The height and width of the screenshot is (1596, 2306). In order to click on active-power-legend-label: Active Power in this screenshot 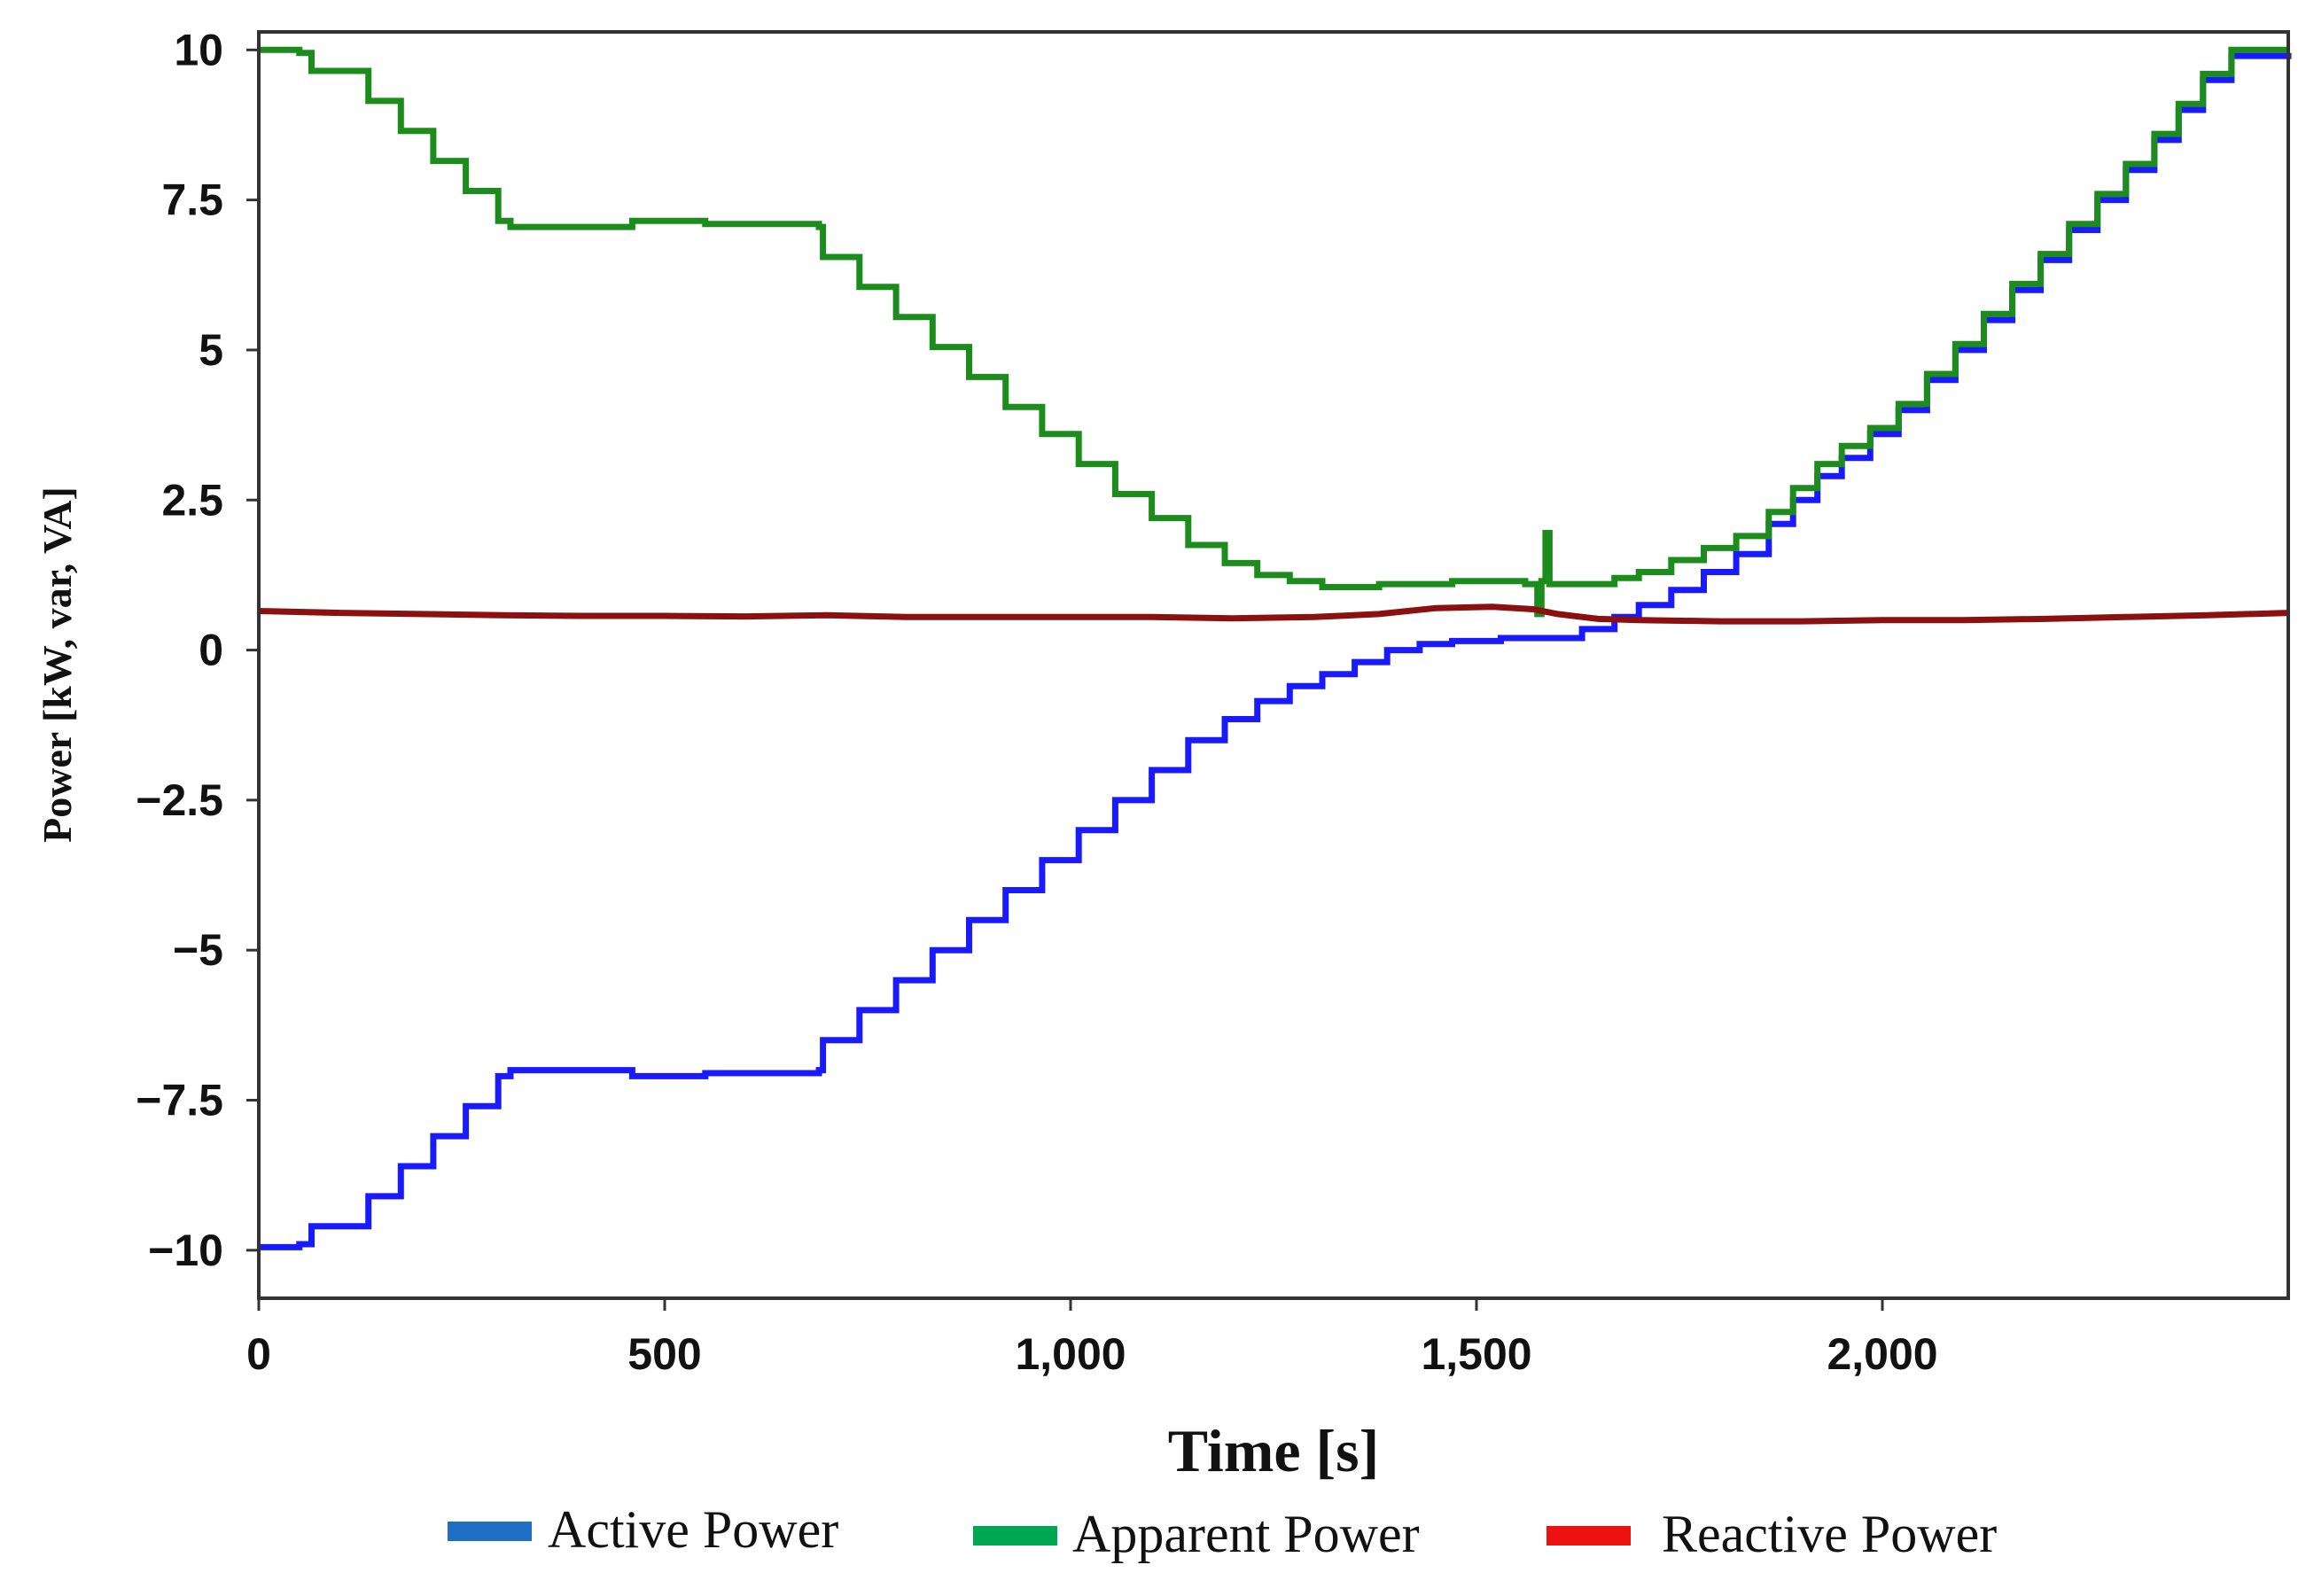, I will do `click(693, 1530)`.